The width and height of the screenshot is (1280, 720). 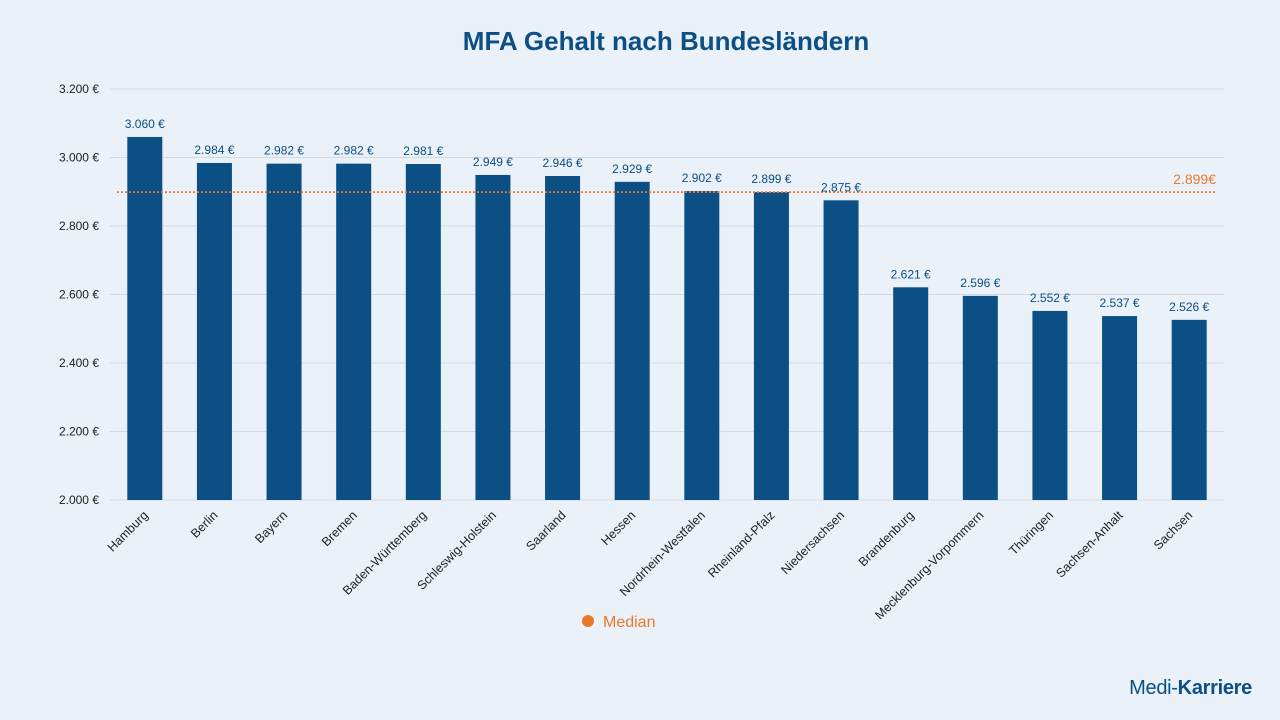 What do you see at coordinates (545, 530) in the screenshot?
I see `x-tick-label: Saarland` at bounding box center [545, 530].